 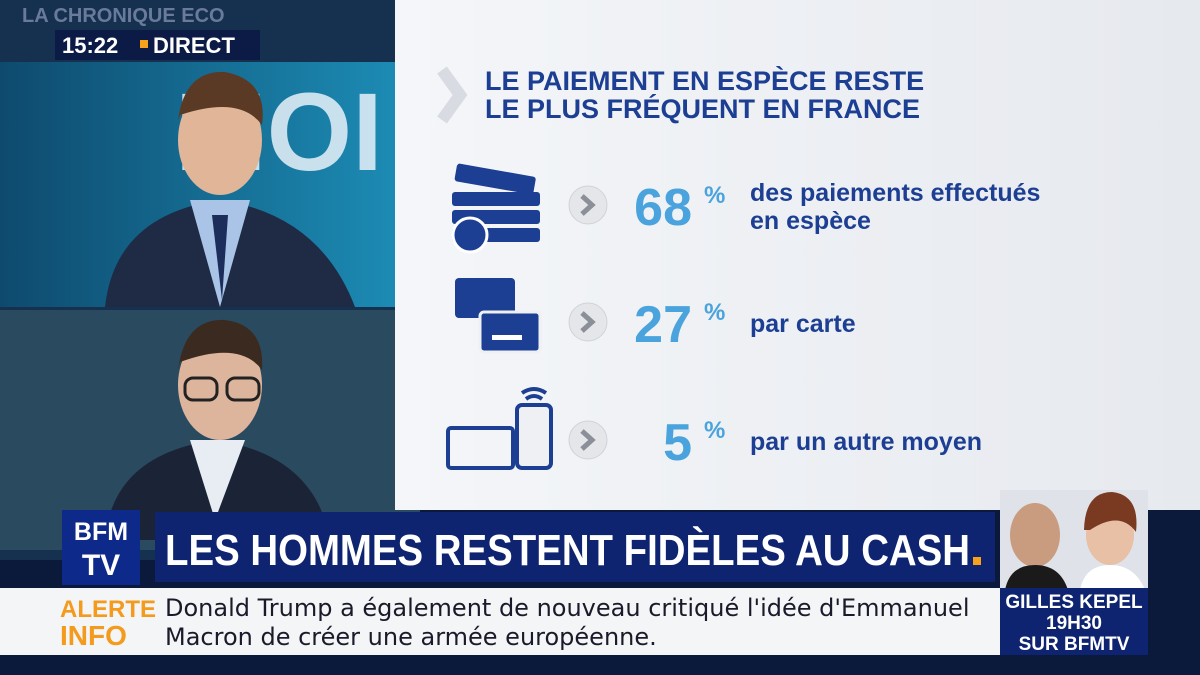 What do you see at coordinates (1074, 602) in the screenshot?
I see `promo-name: GILLES KEPEL` at bounding box center [1074, 602].